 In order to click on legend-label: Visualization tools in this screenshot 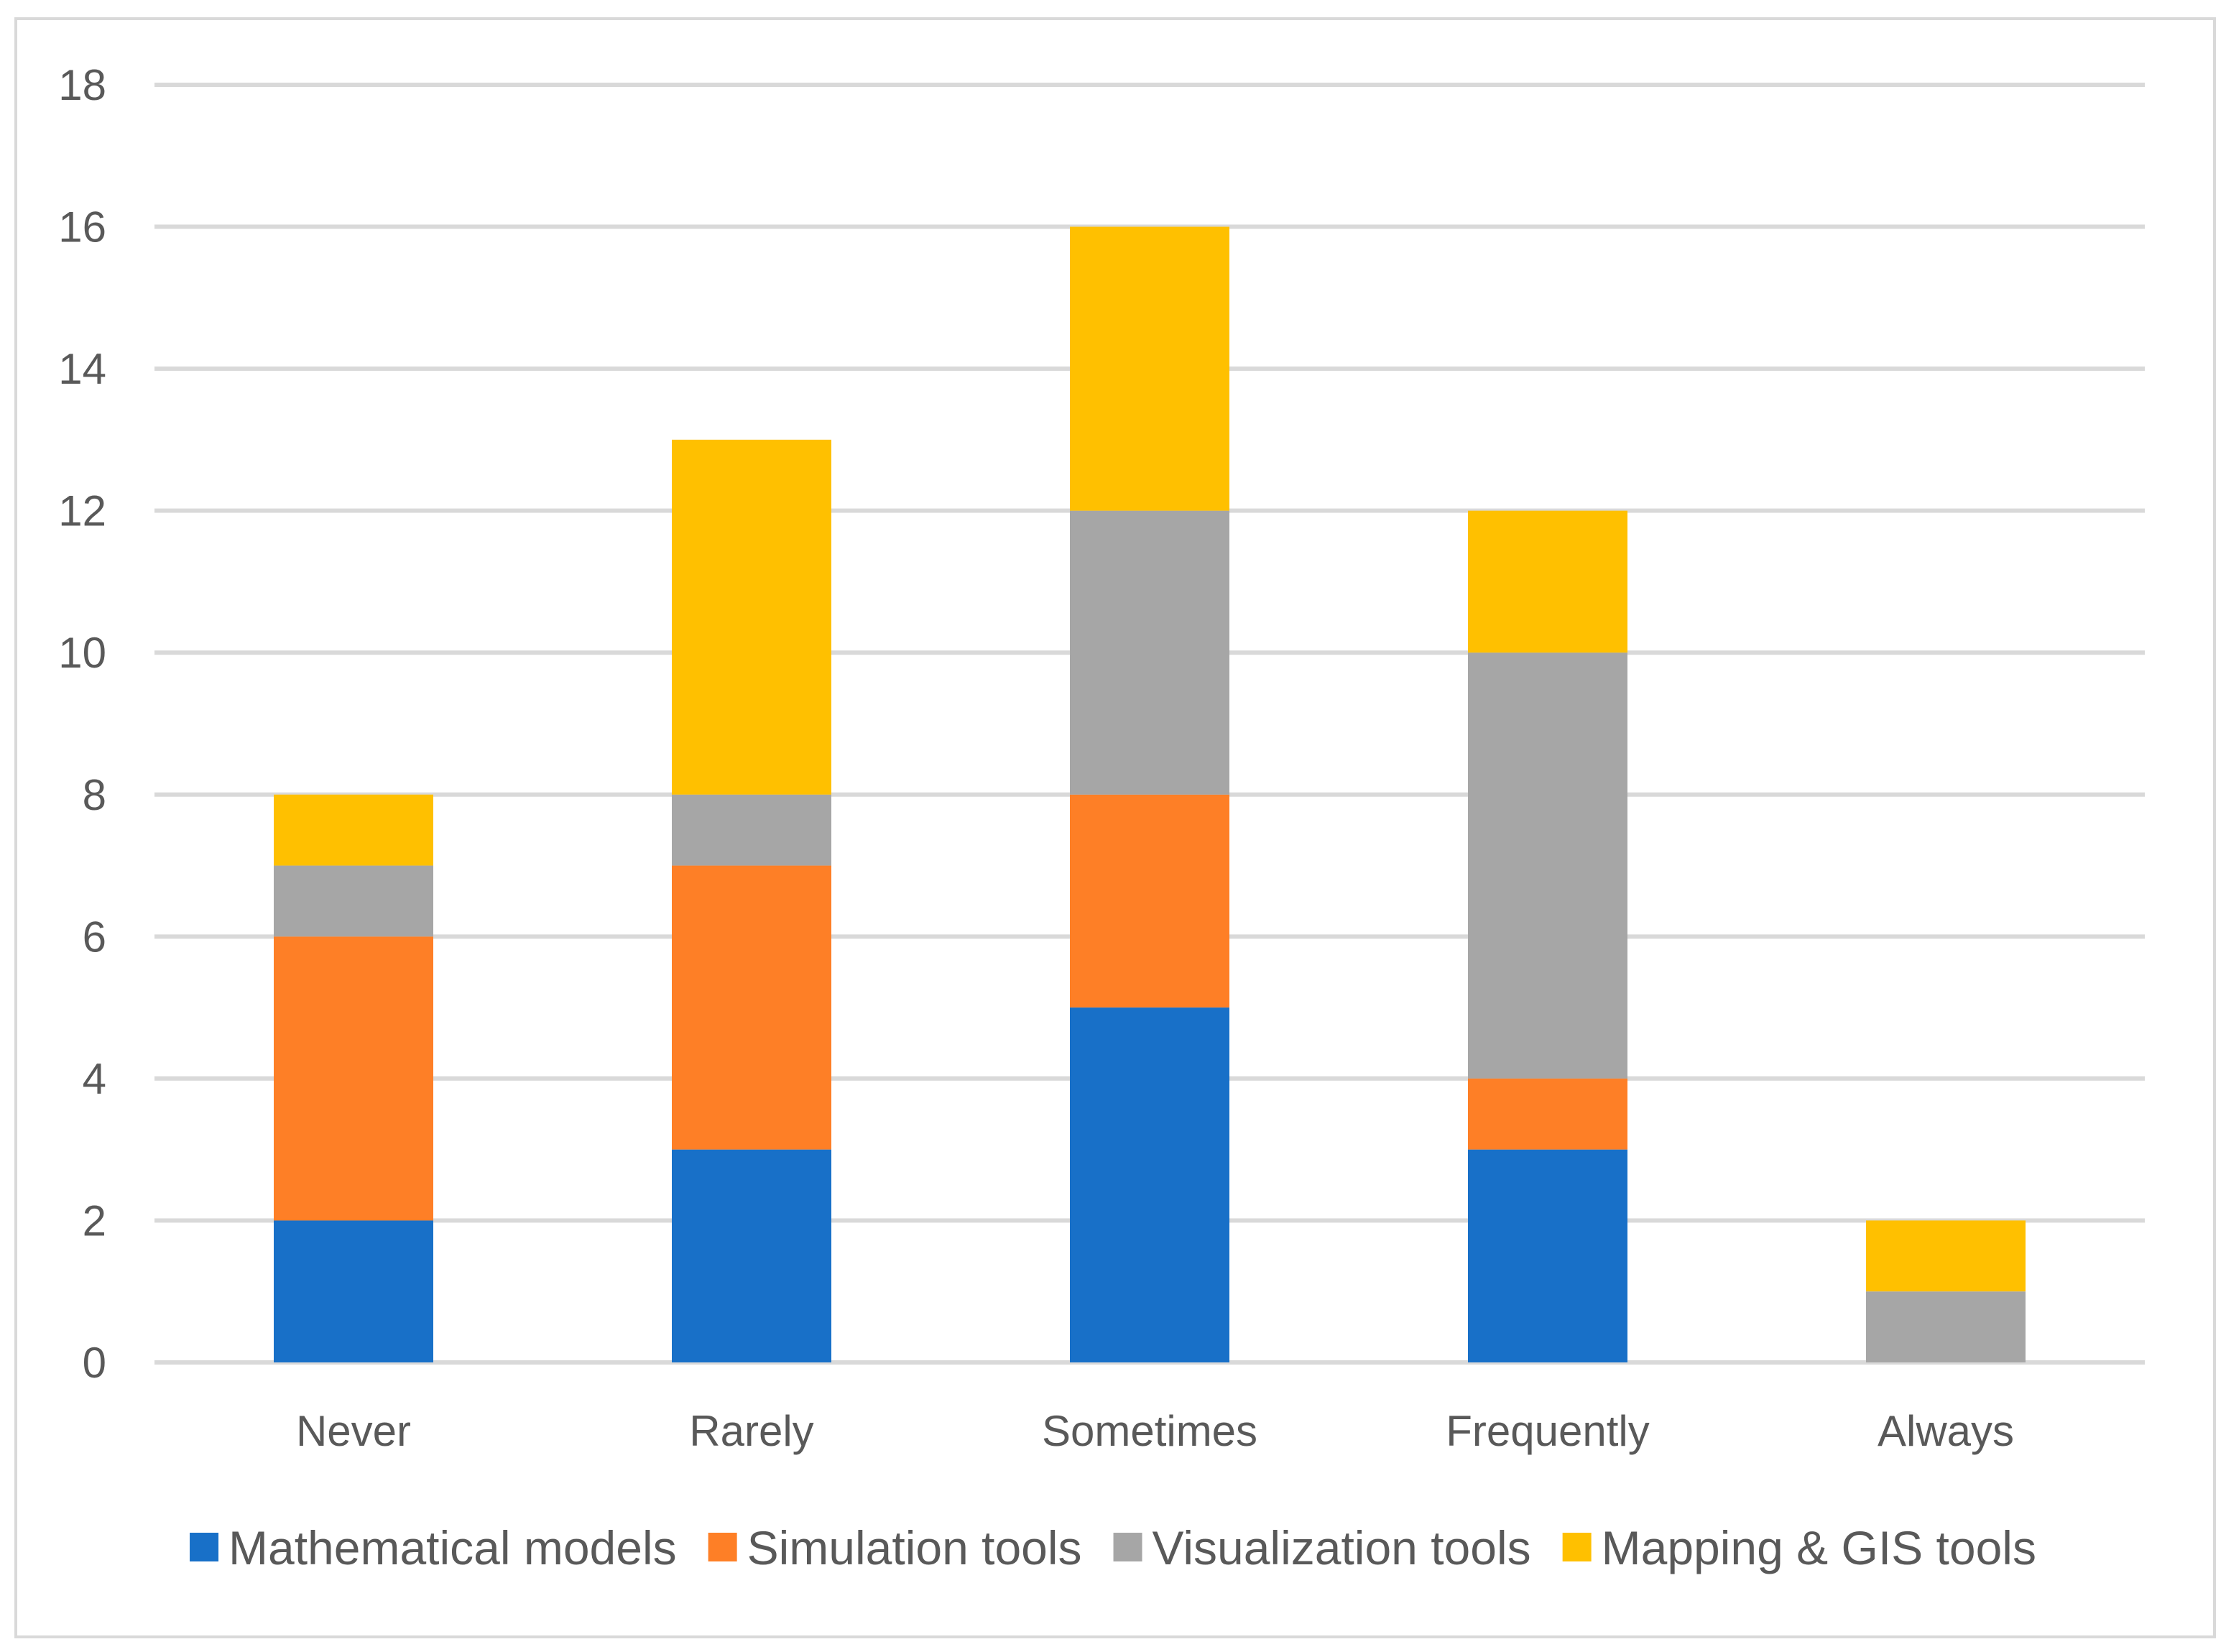, I will do `click(1342, 1547)`.